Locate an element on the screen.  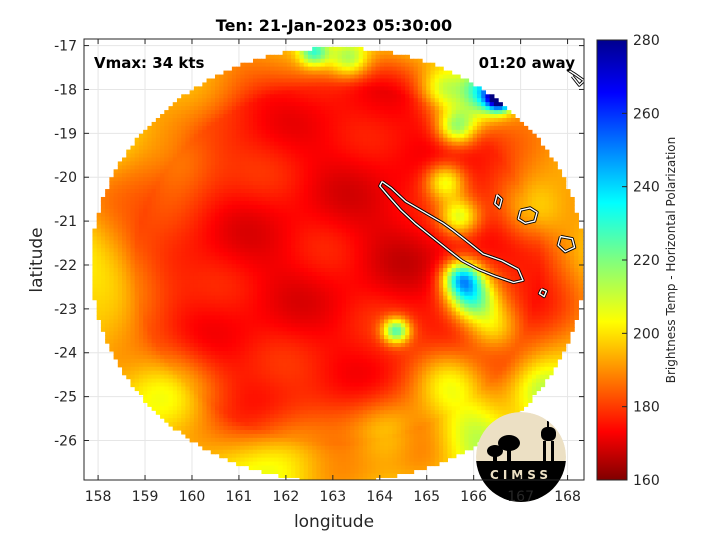
y-tick-label: -23 is located at coordinates (65, 310).